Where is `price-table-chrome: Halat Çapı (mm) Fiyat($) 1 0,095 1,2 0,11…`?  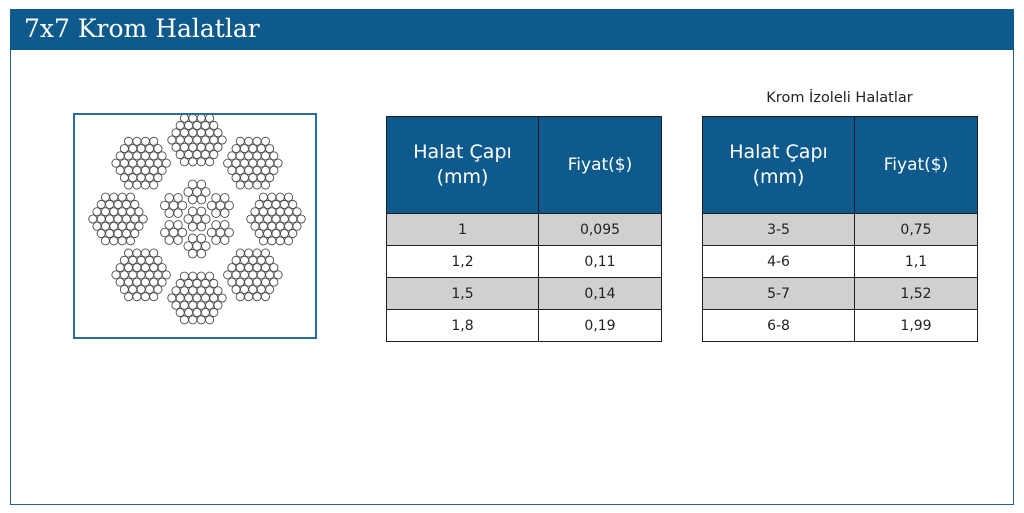 price-table-chrome: Halat Çapı (mm) Fiyat($) 1 0,095 1,2 0,11… is located at coordinates (524, 229).